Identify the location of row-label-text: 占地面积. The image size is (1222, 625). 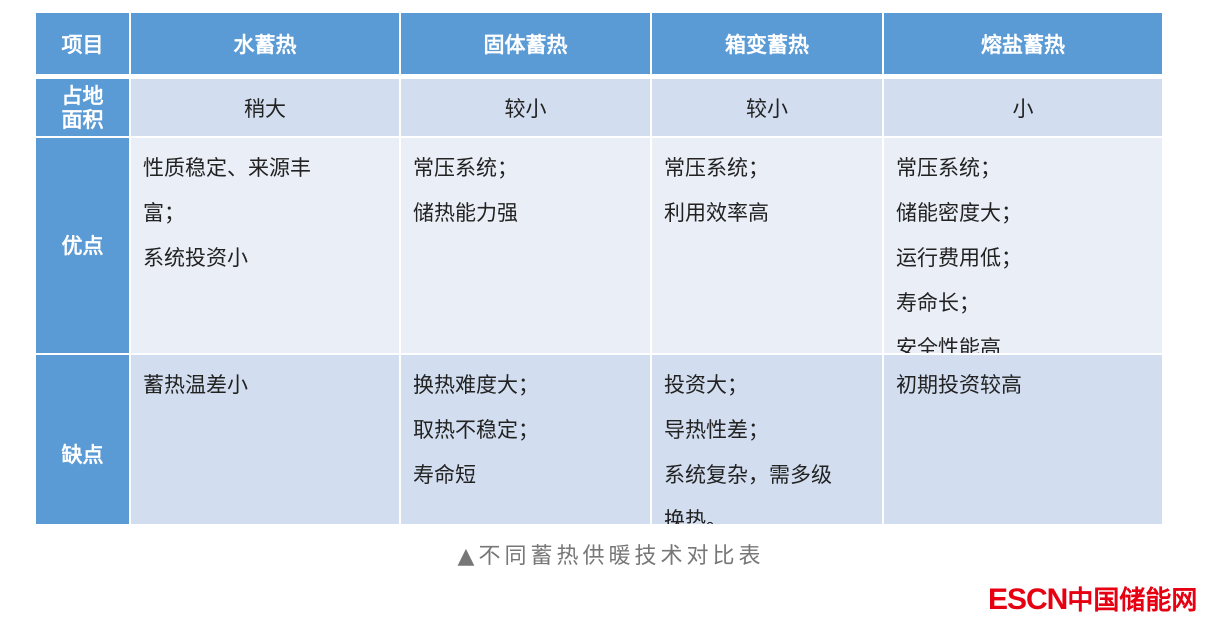
(82, 107).